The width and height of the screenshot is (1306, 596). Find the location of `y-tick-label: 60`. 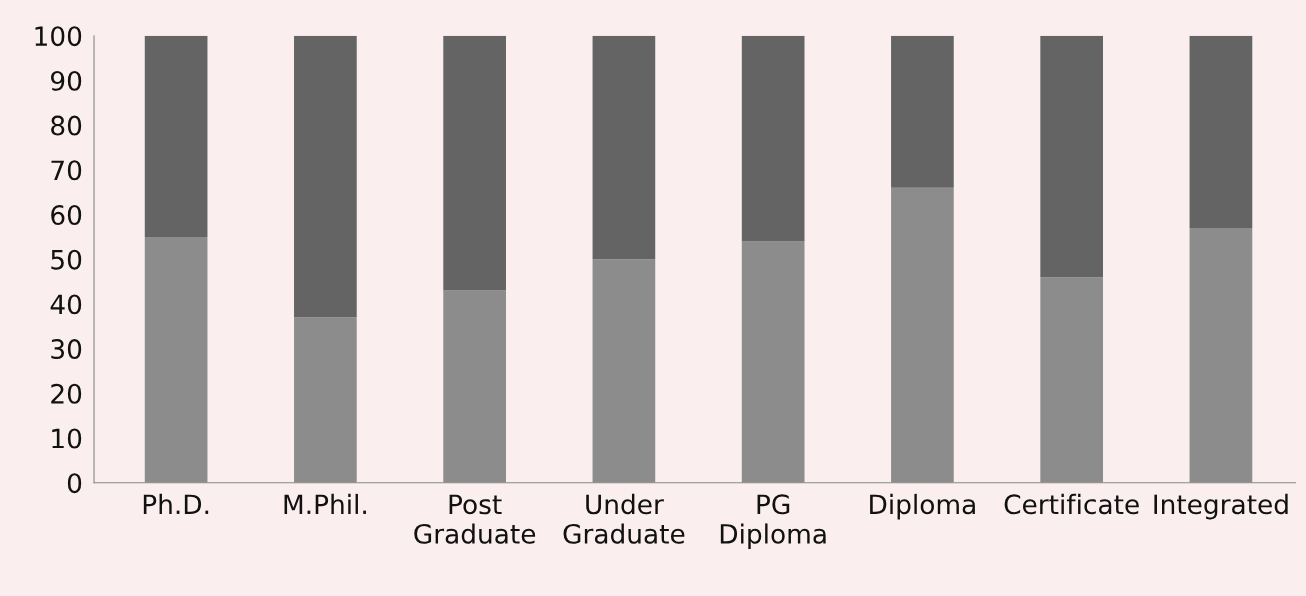

y-tick-label: 60 is located at coordinates (66, 215).